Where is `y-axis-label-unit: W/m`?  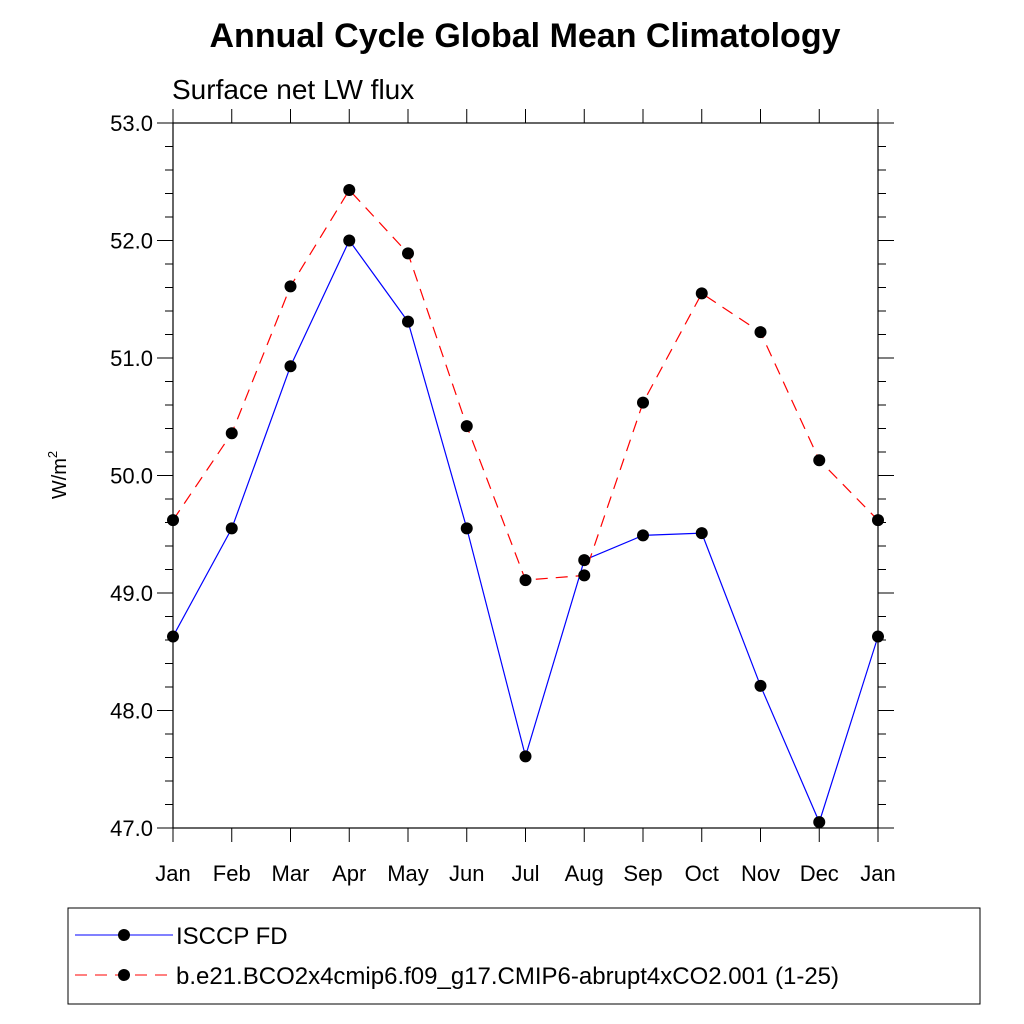 y-axis-label-unit: W/m is located at coordinates (60, 478).